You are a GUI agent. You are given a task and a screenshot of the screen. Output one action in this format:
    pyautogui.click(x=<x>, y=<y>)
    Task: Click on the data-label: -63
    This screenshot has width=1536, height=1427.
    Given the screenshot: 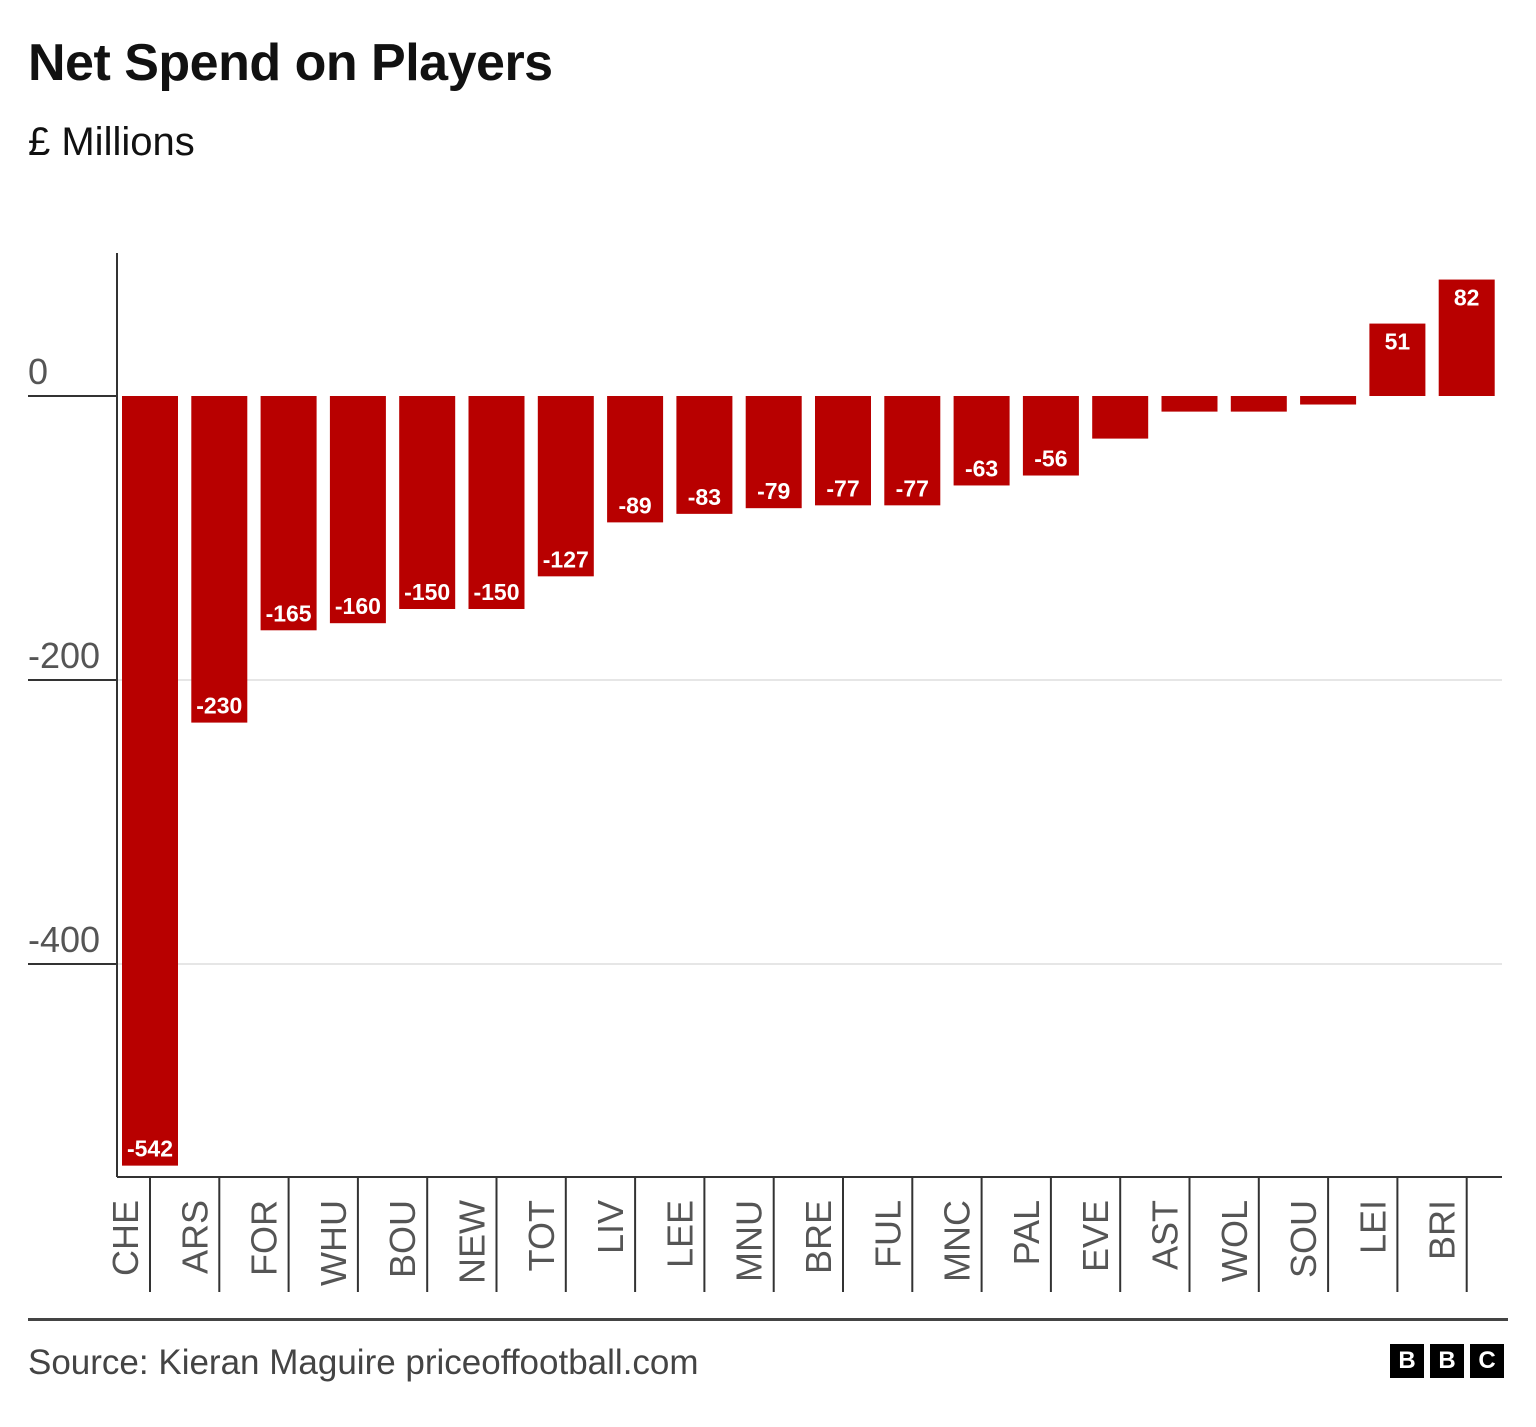 What is the action you would take?
    pyautogui.click(x=981, y=468)
    